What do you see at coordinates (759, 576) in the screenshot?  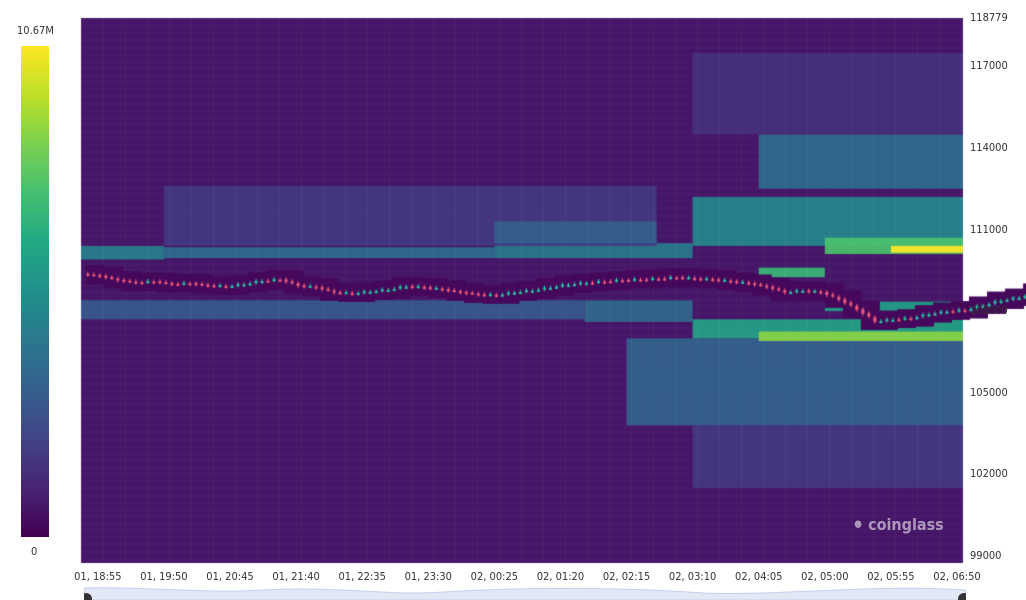 I see `x-tick-label: 02, 04:05` at bounding box center [759, 576].